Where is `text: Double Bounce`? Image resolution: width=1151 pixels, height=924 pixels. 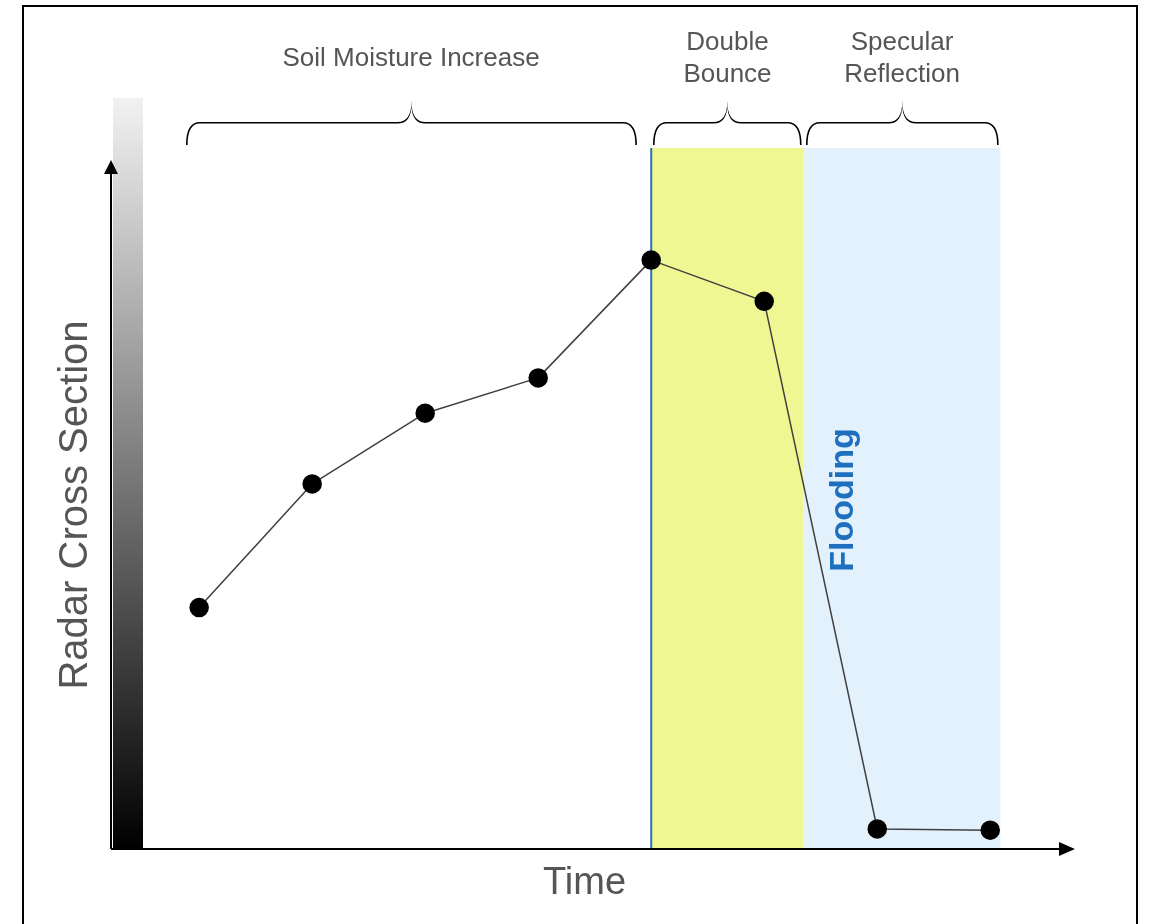
text: Double Bounce is located at coordinates (727, 57).